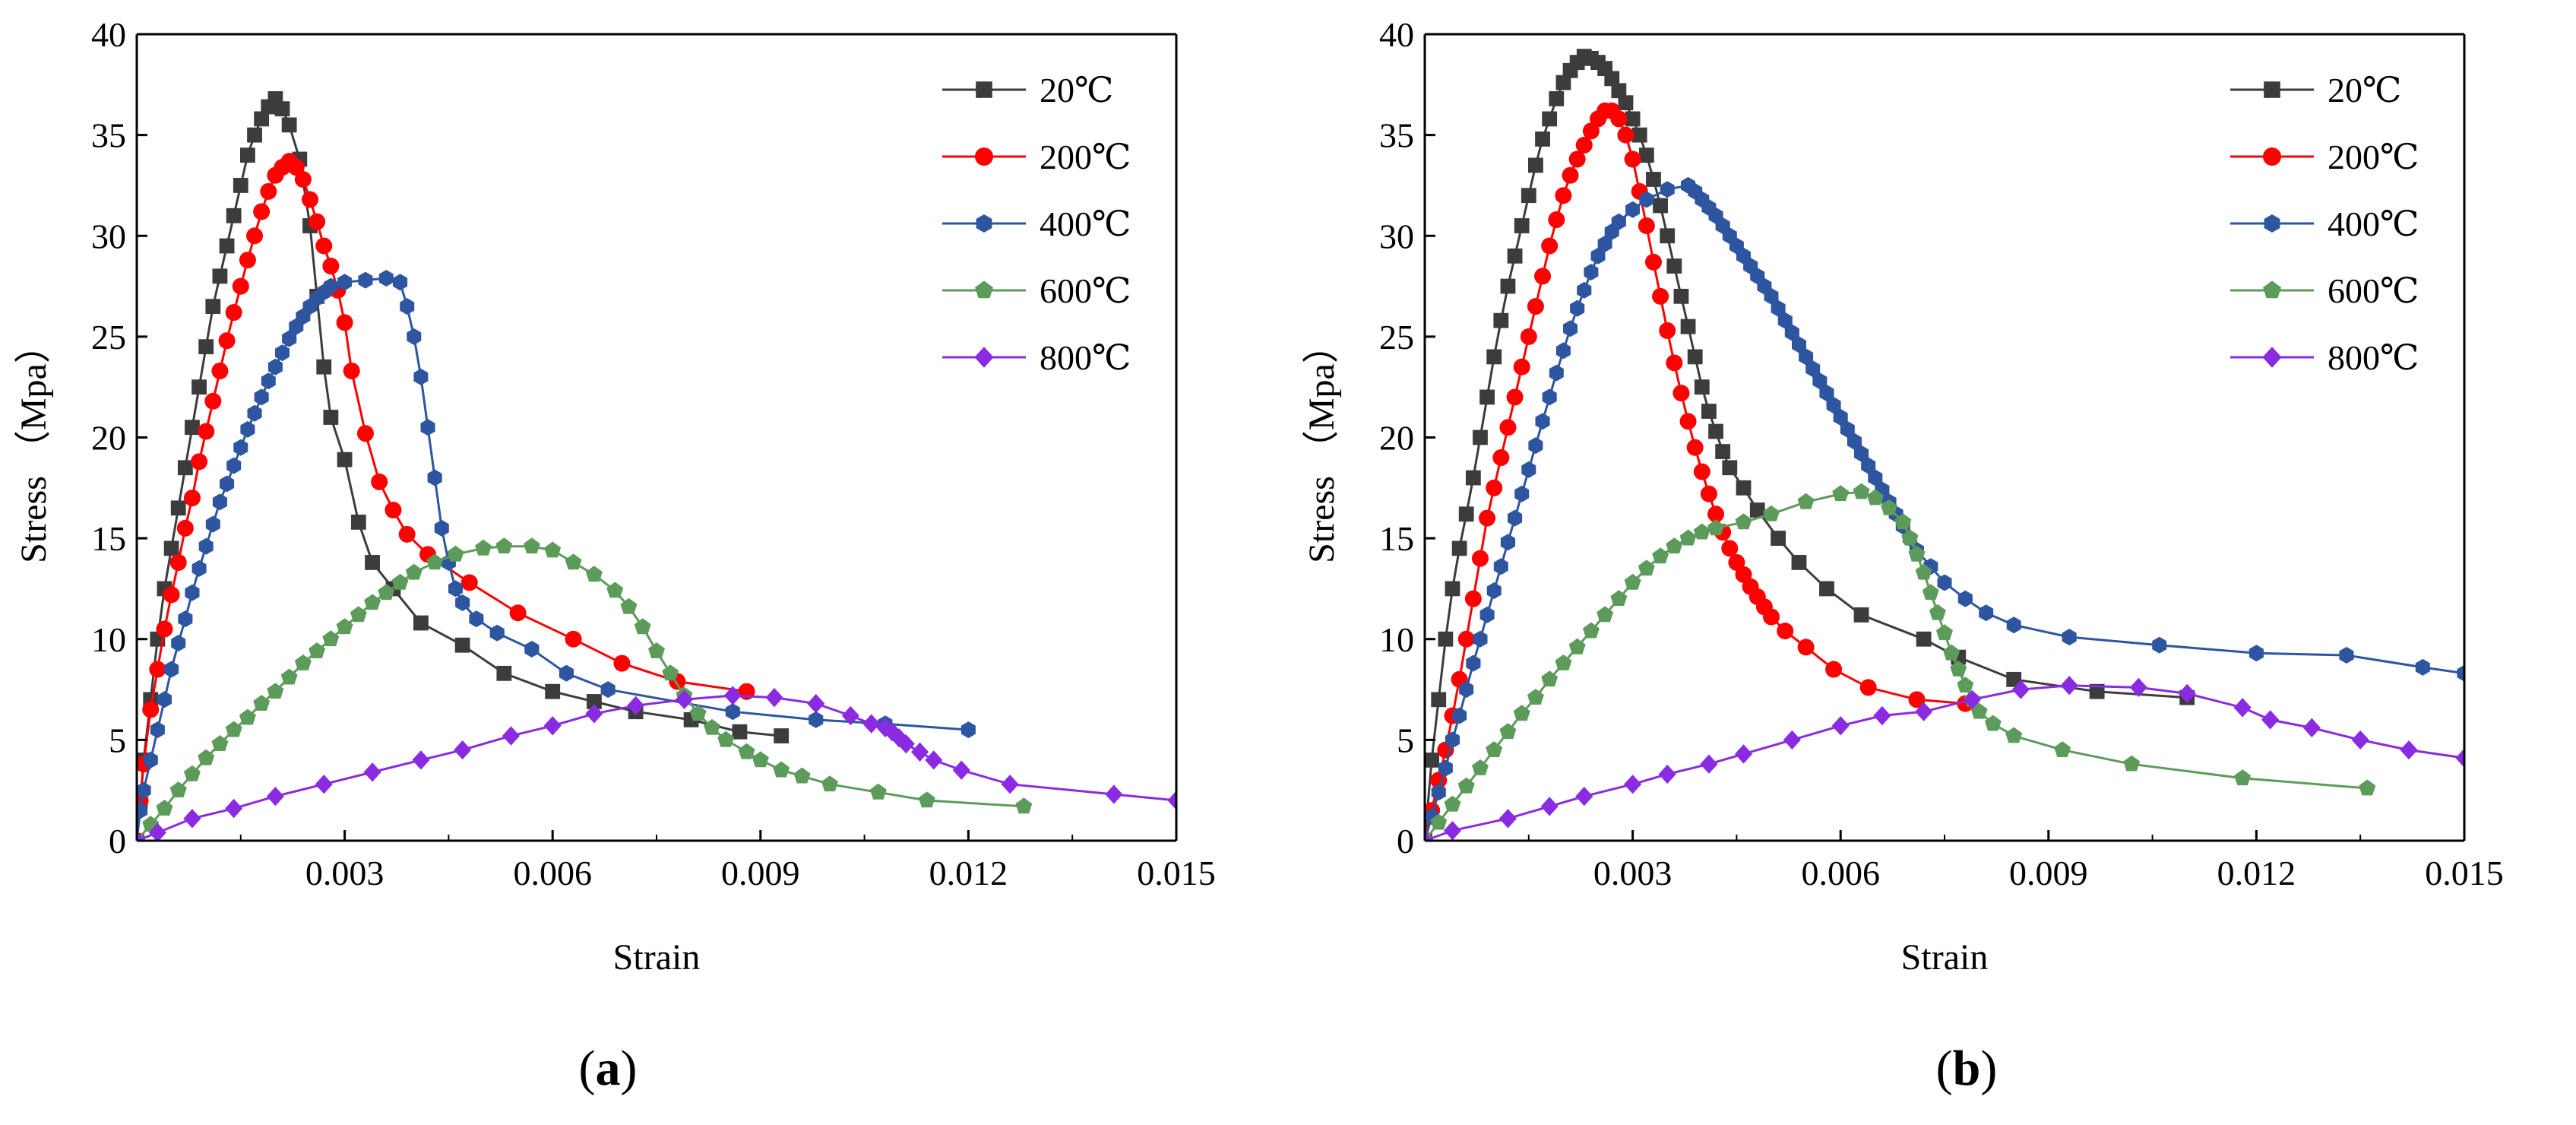 The height and width of the screenshot is (1125, 2576). Describe the element at coordinates (2373, 223) in the screenshot. I see `chart-b-legend-label-2: 400℃` at that location.